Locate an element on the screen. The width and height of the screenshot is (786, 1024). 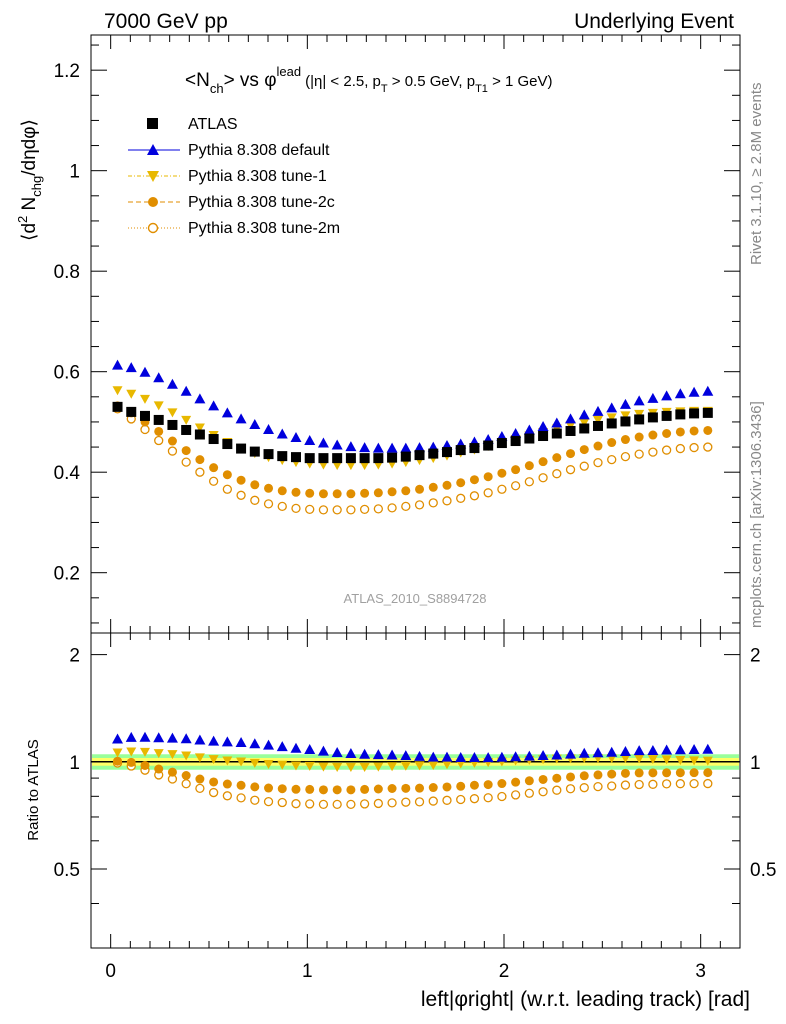
legend-entry-tune1: Pythia 8.308 tune-1 is located at coordinates (227, 176).